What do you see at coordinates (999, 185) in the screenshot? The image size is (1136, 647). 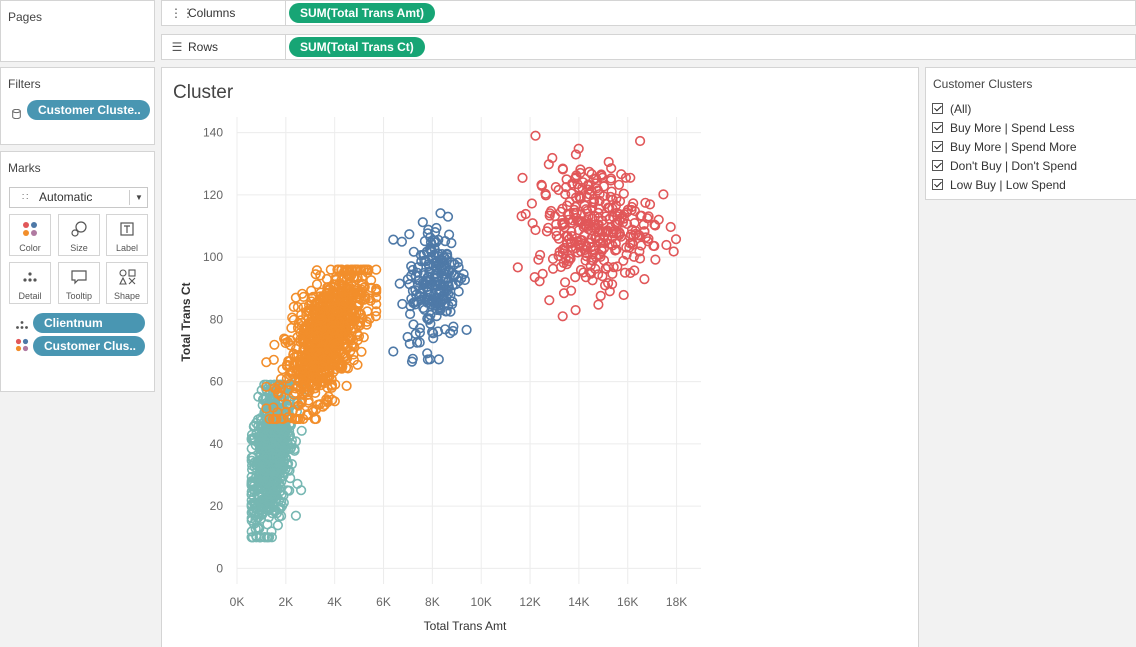 I see `legend-item-low-buy-low-spend: Low Buy | Low Spend` at bounding box center [999, 185].